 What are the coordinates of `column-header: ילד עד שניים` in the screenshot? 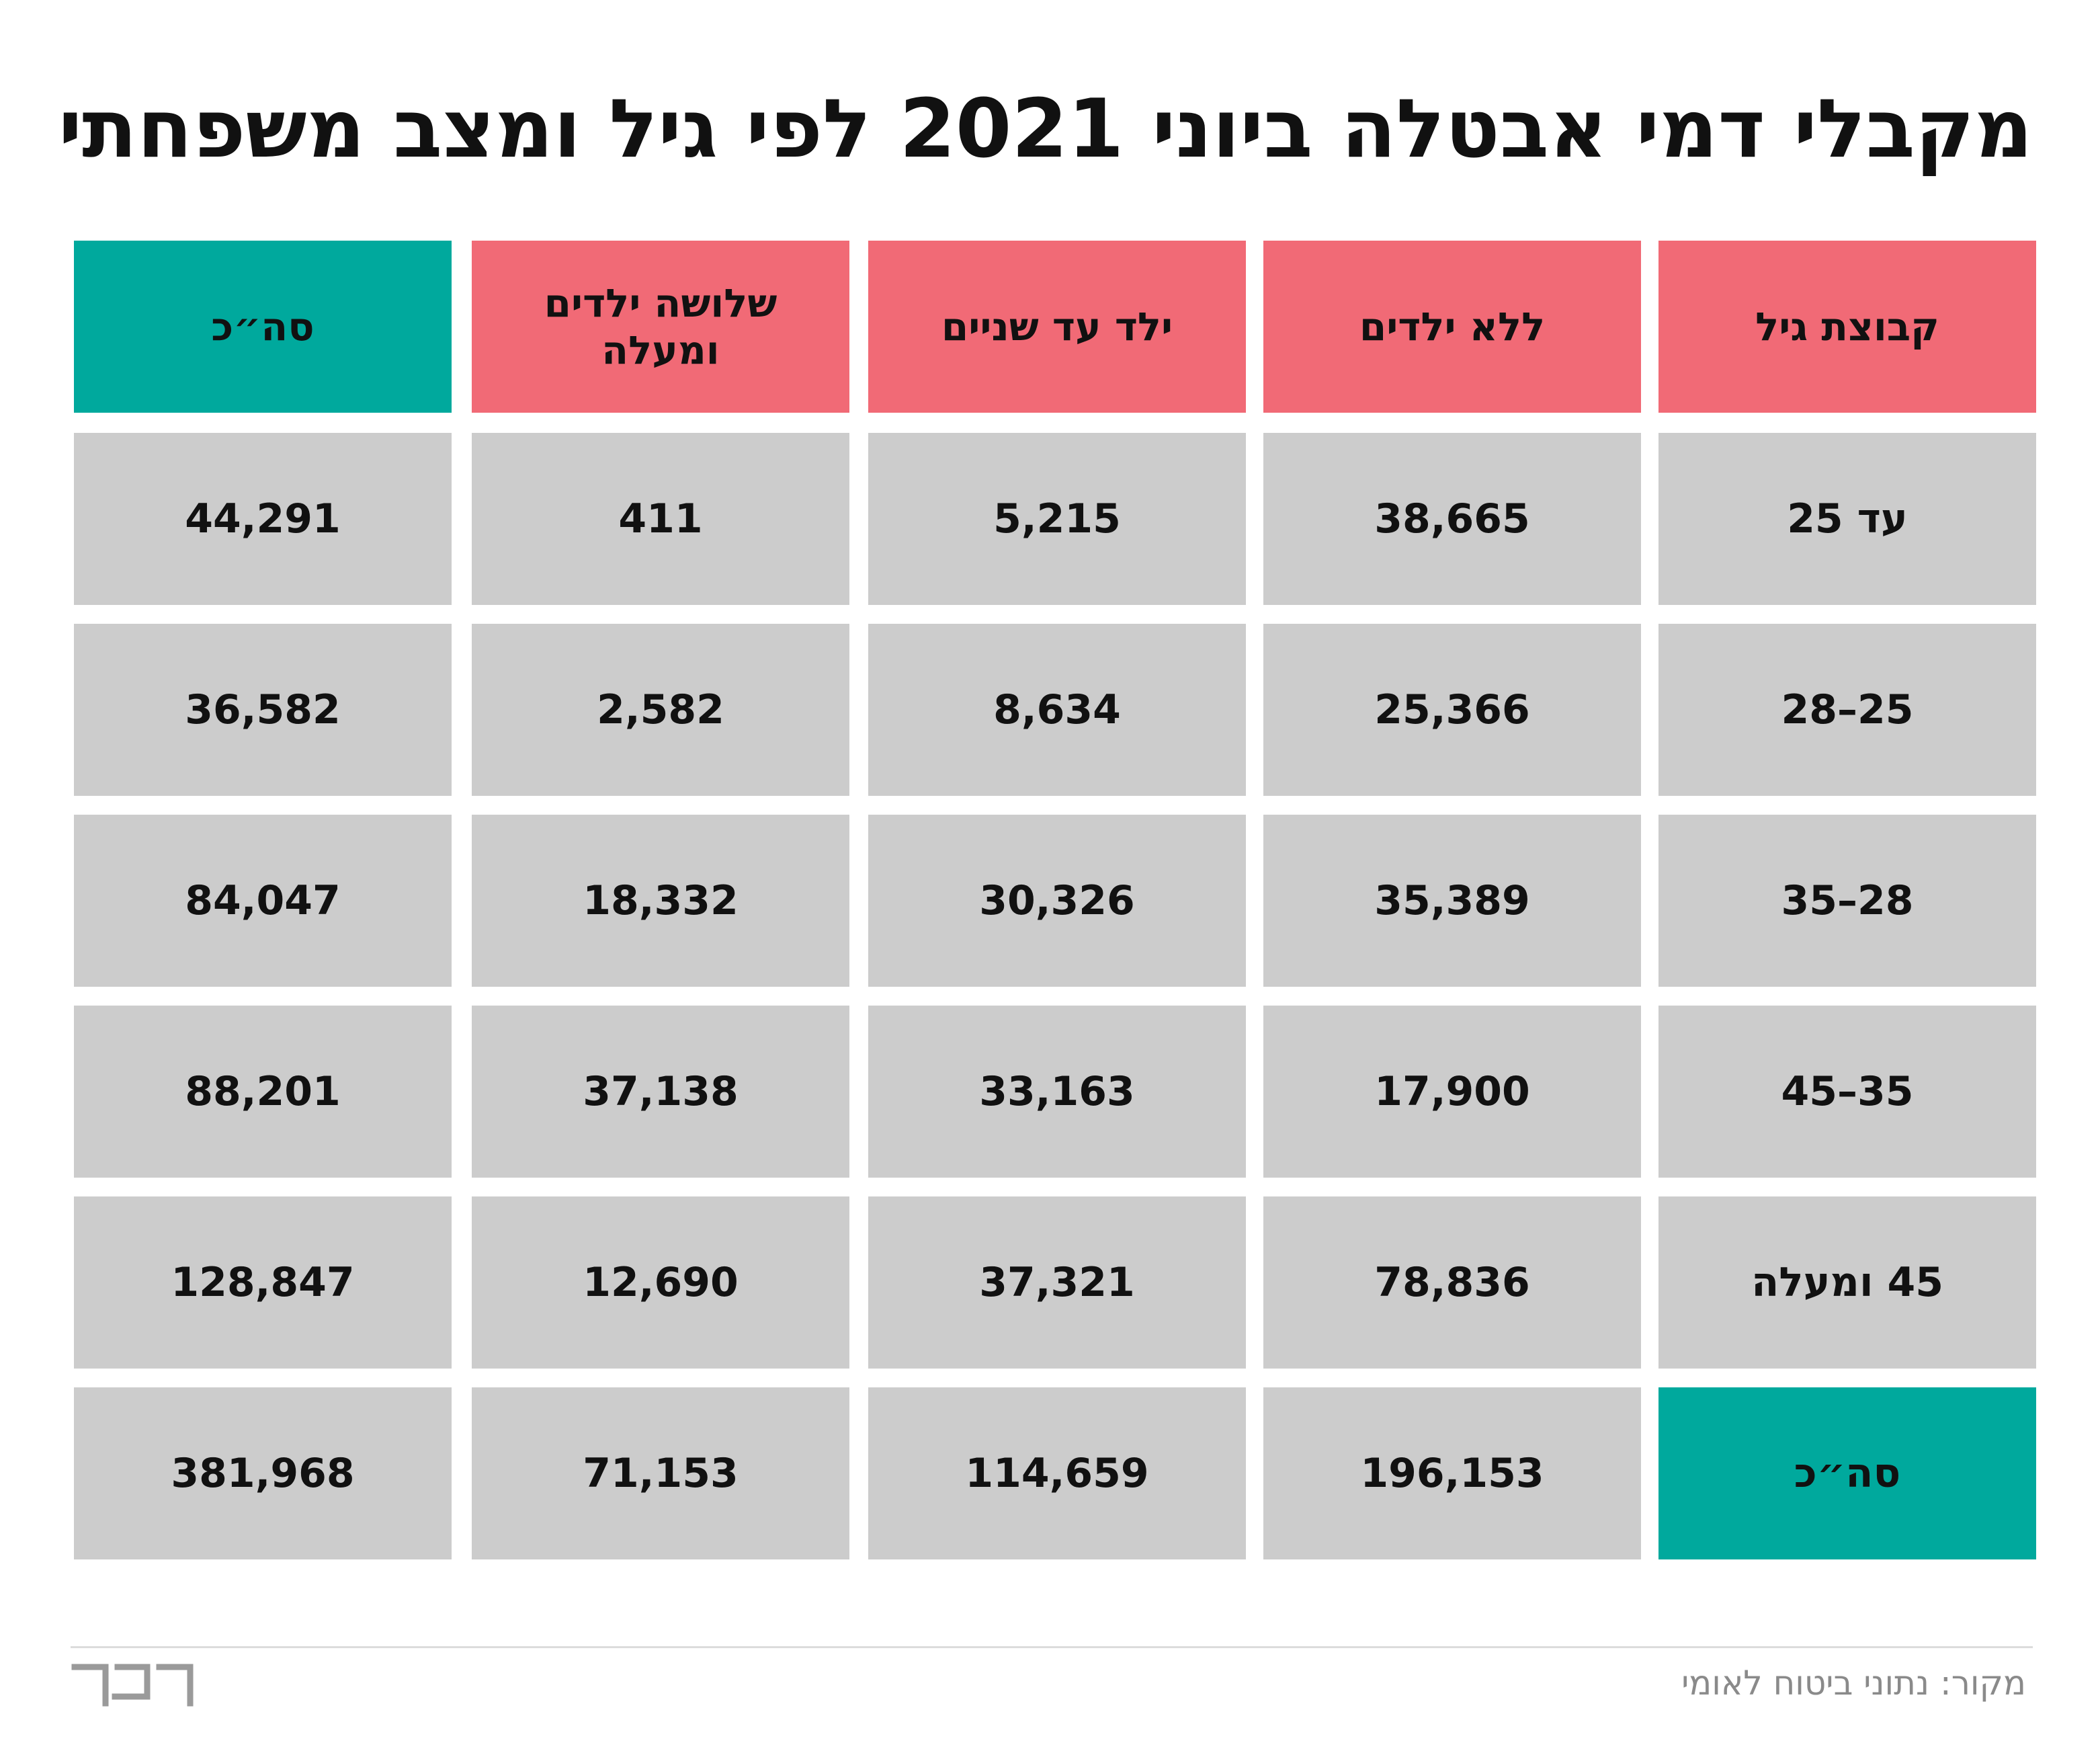 It's located at (1057, 327).